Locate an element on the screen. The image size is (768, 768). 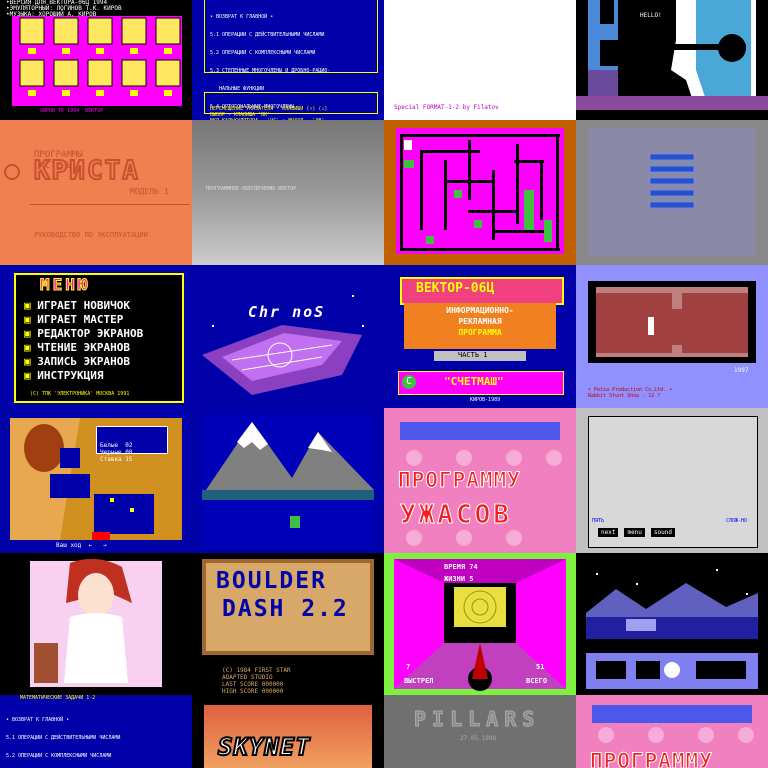
tile-horror-program-2: ПРОГРАММУ is located at coordinates (672, 731).